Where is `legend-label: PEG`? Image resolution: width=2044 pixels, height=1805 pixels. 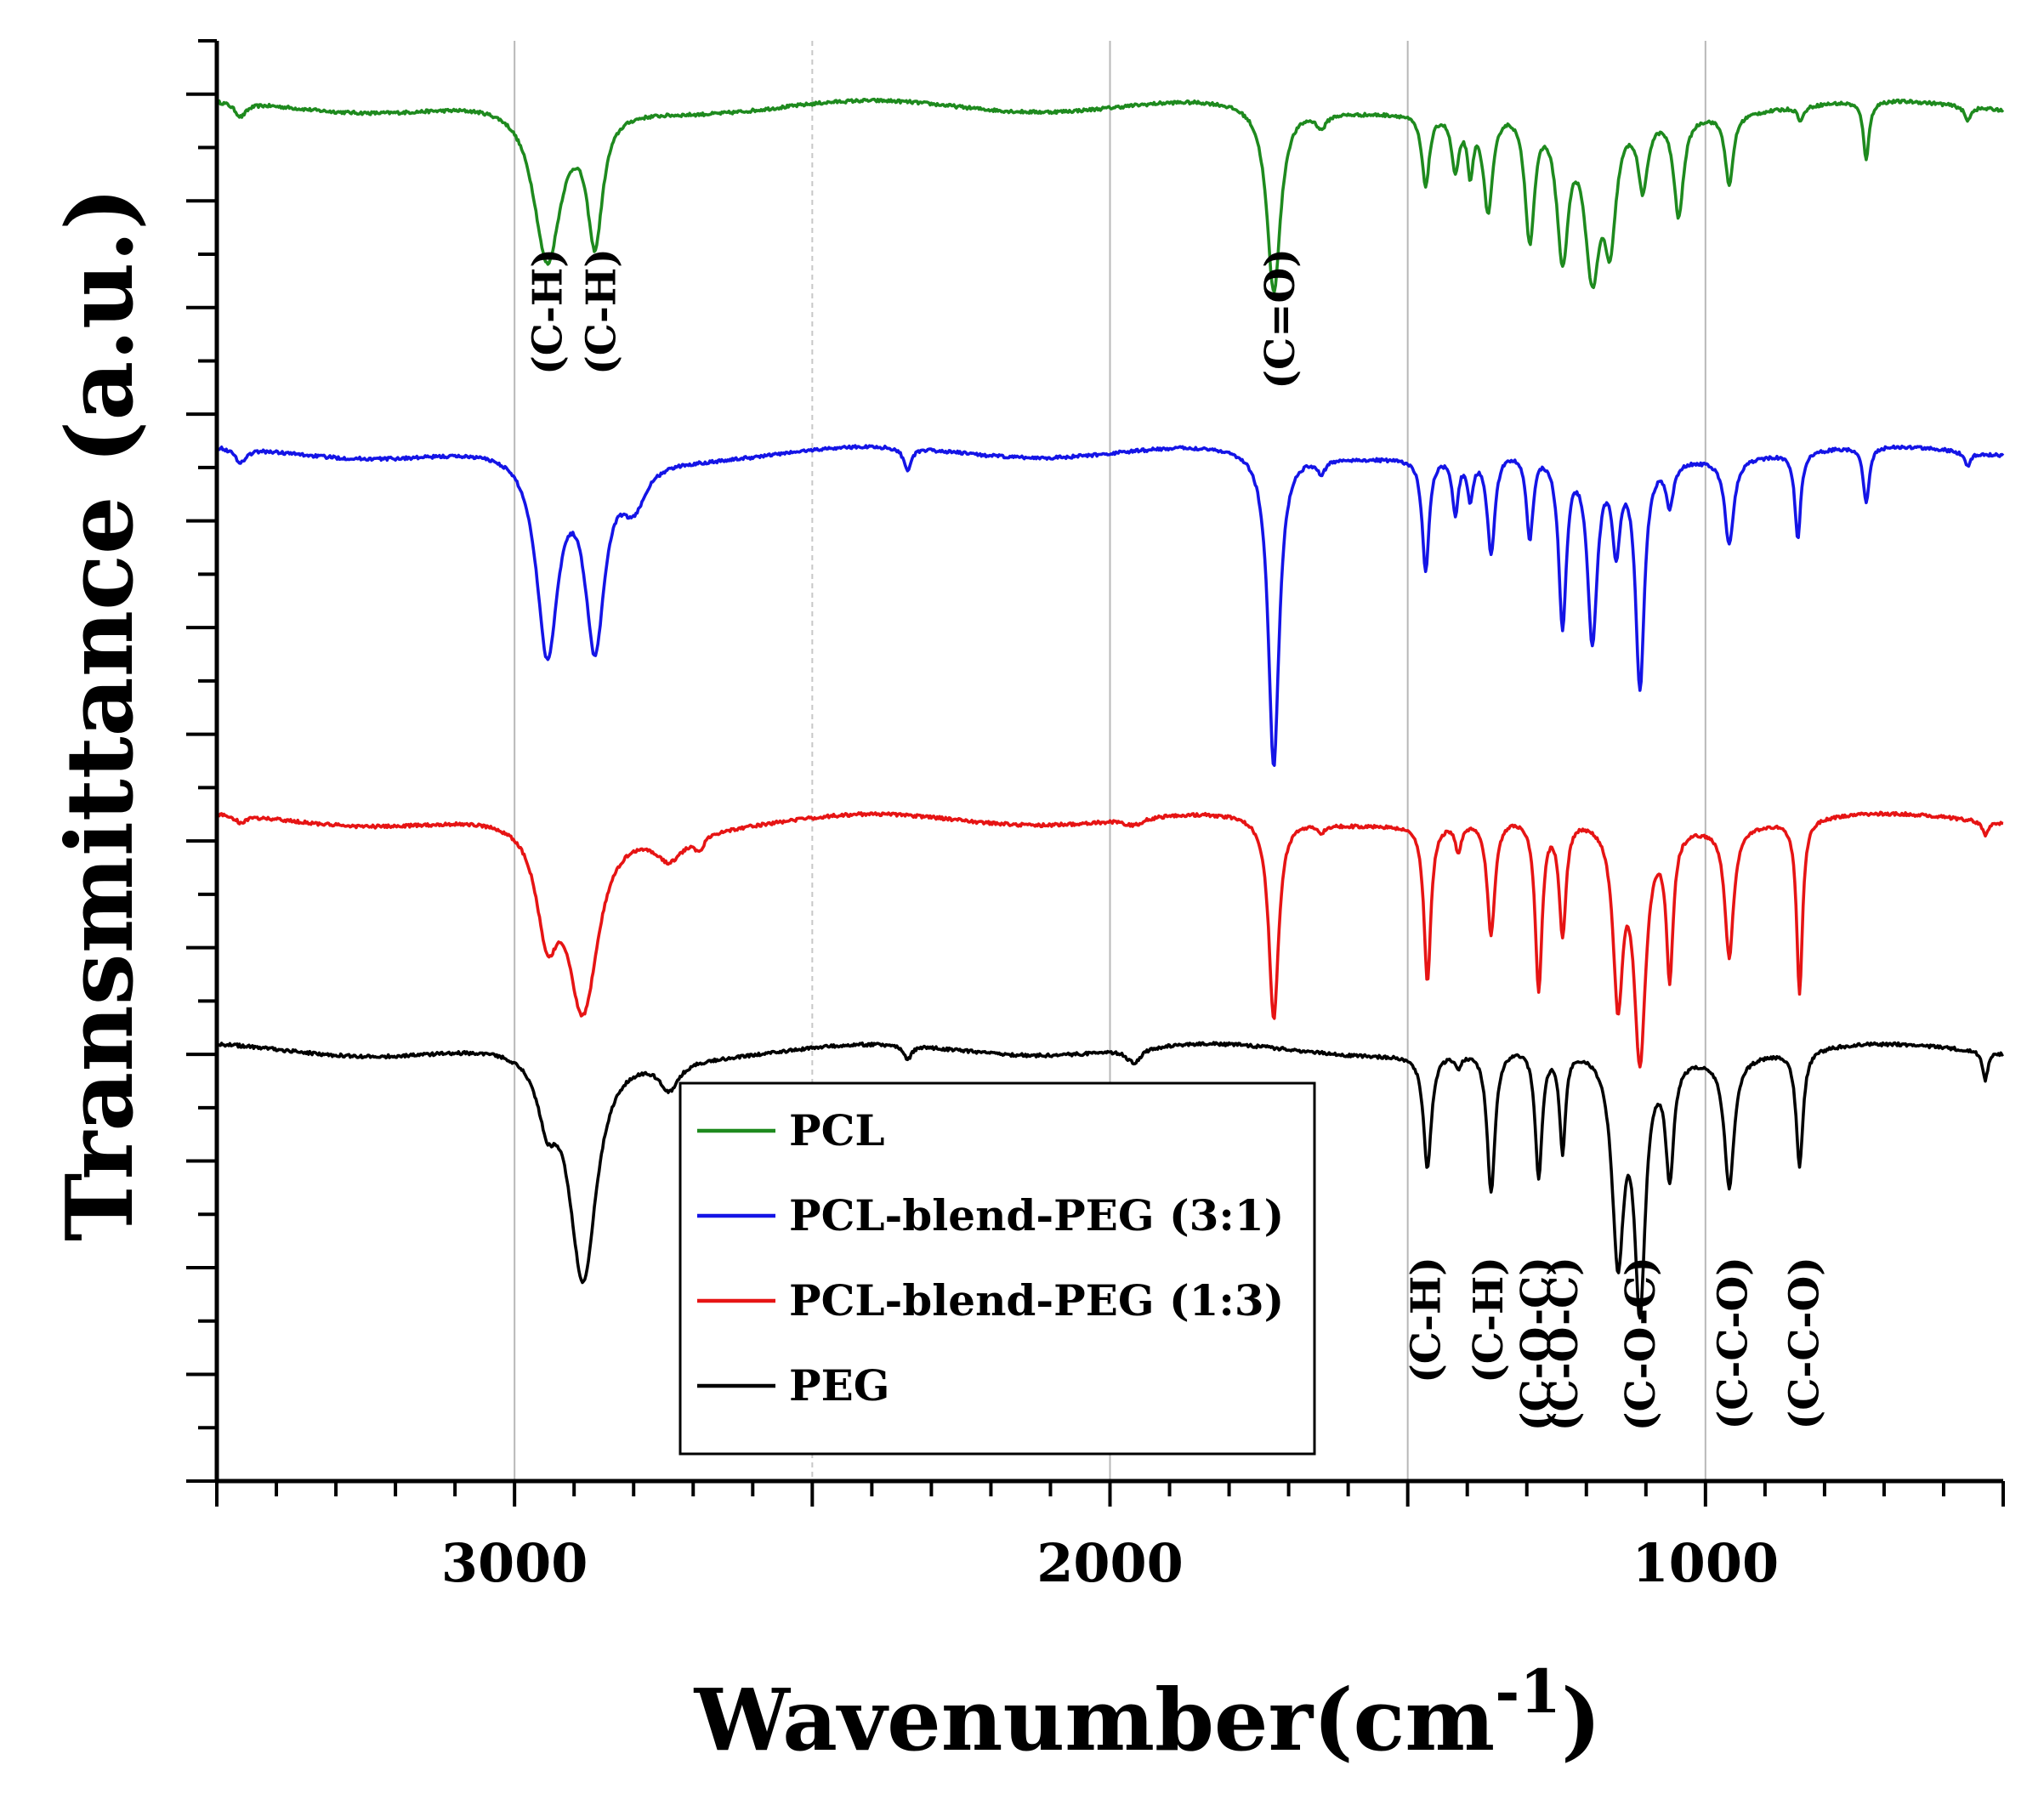
legend-label: PEG is located at coordinates (839, 1385).